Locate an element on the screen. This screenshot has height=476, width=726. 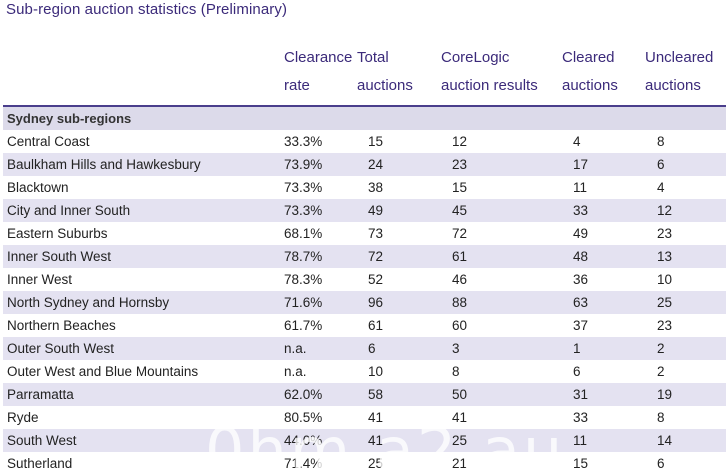
cell-total-auctions: 38 is located at coordinates (376, 187).